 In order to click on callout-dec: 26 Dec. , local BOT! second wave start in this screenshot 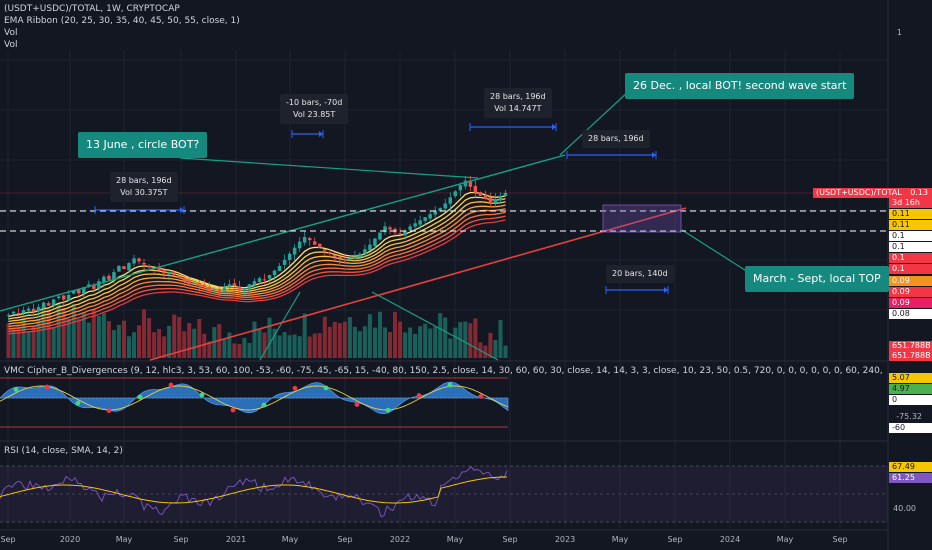, I will do `click(740, 86)`.